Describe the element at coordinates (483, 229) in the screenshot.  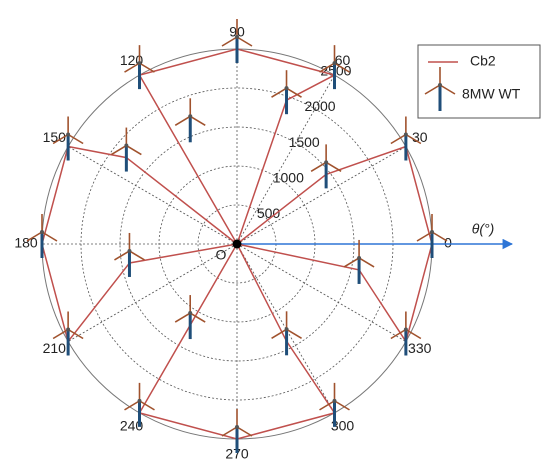
I see `theta-axis-label: θ(°)` at that location.